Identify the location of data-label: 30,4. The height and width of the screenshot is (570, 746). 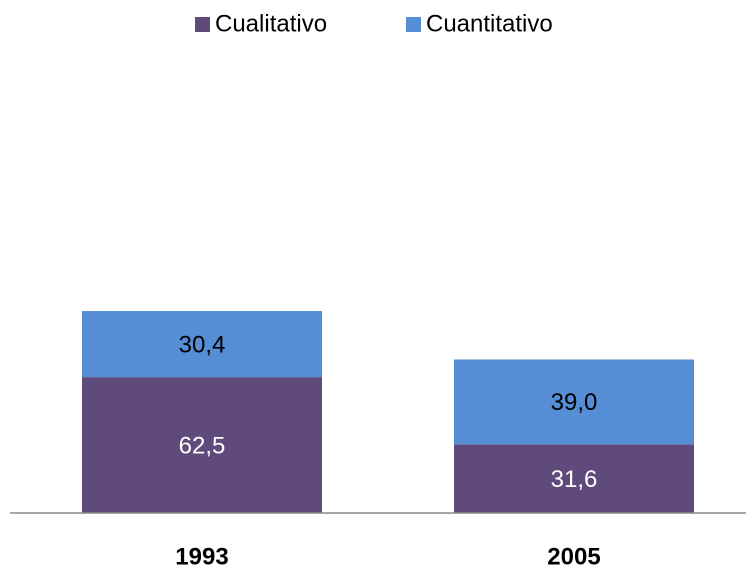
(202, 344).